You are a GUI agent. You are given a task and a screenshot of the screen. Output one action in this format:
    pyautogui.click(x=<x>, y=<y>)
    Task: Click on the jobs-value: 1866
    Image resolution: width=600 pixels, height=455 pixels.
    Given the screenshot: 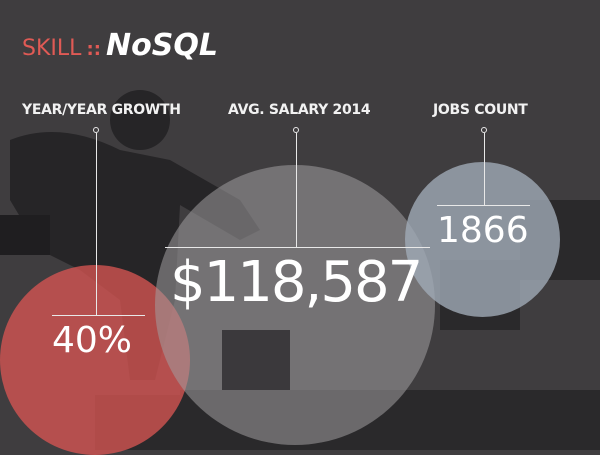 What is the action you would take?
    pyautogui.click(x=483, y=230)
    